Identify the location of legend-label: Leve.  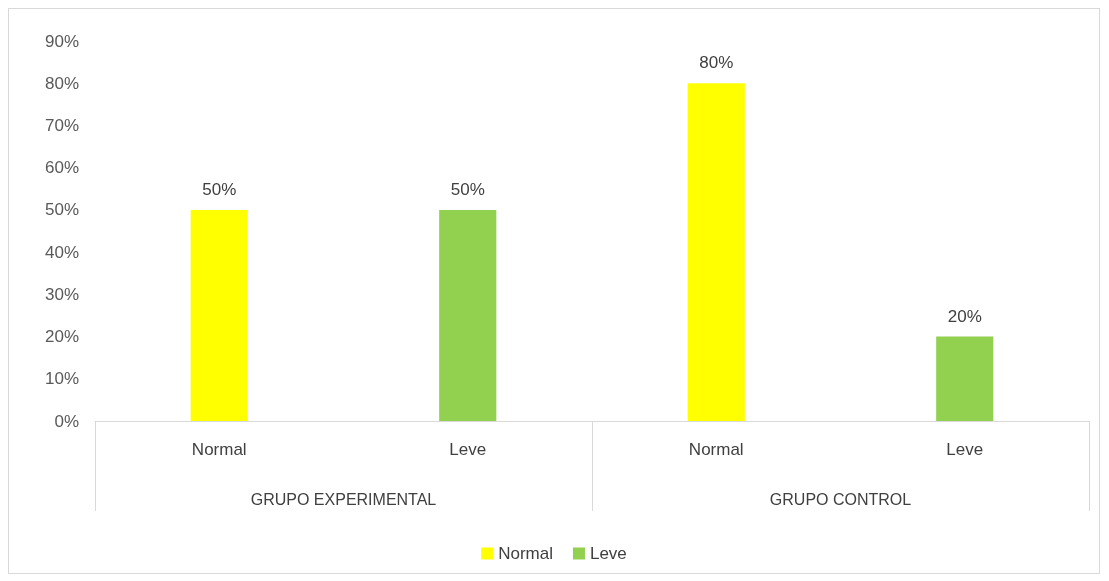
(608, 553).